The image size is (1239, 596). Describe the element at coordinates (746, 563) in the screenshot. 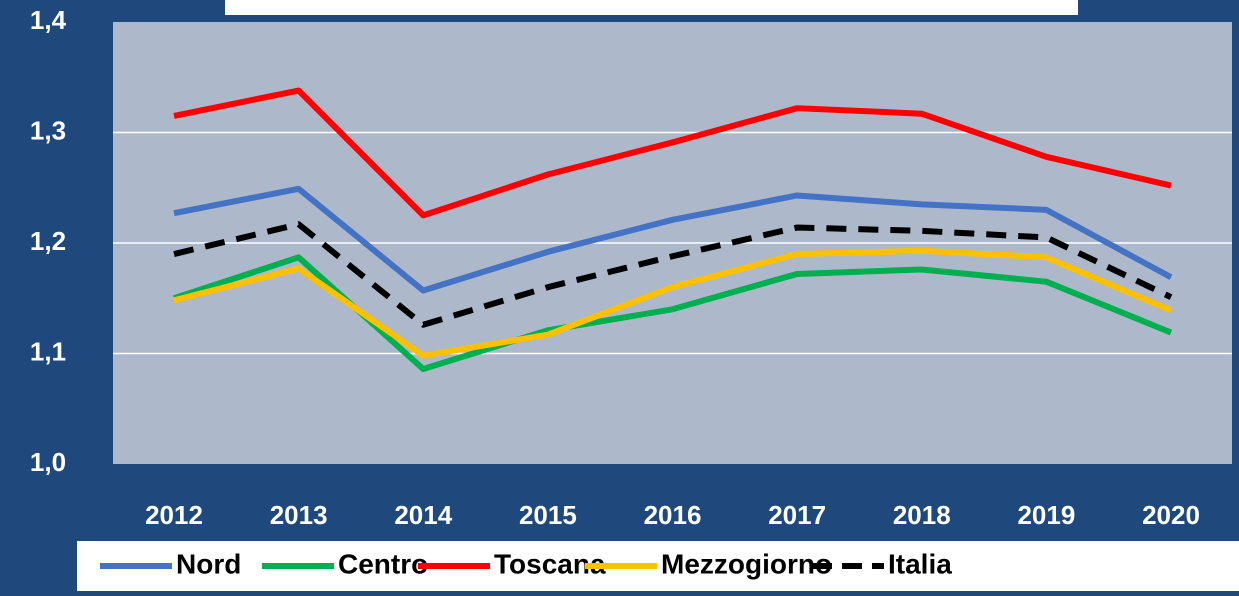

I see `legend-label: Mezzogiorno` at that location.